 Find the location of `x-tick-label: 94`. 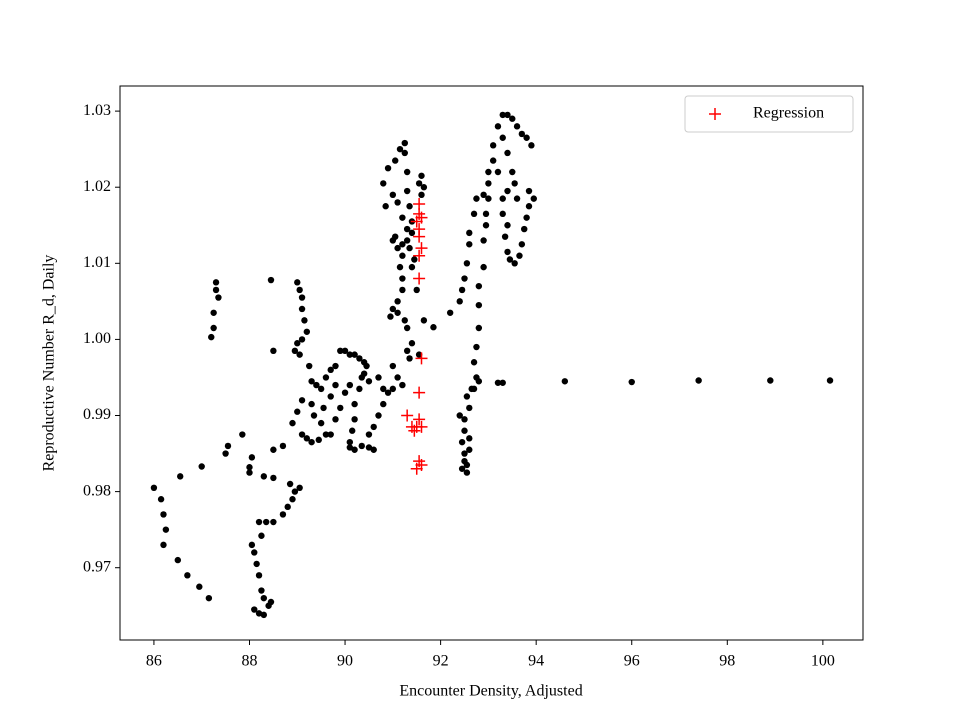

x-tick-label: 94 is located at coordinates (536, 661).